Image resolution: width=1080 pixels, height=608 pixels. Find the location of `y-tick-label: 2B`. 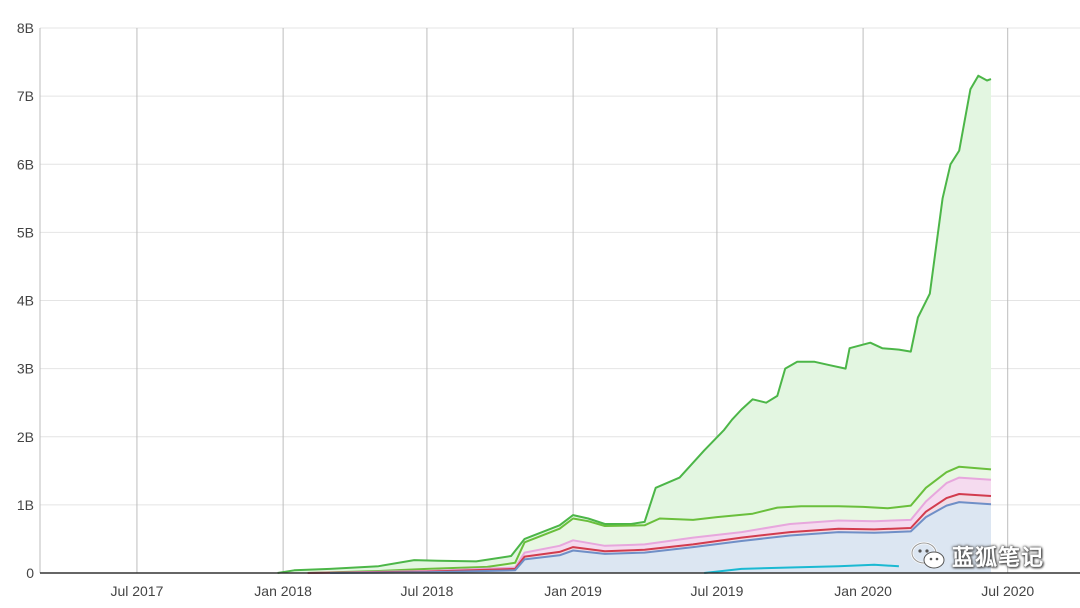

y-tick-label: 2B is located at coordinates (25, 437).